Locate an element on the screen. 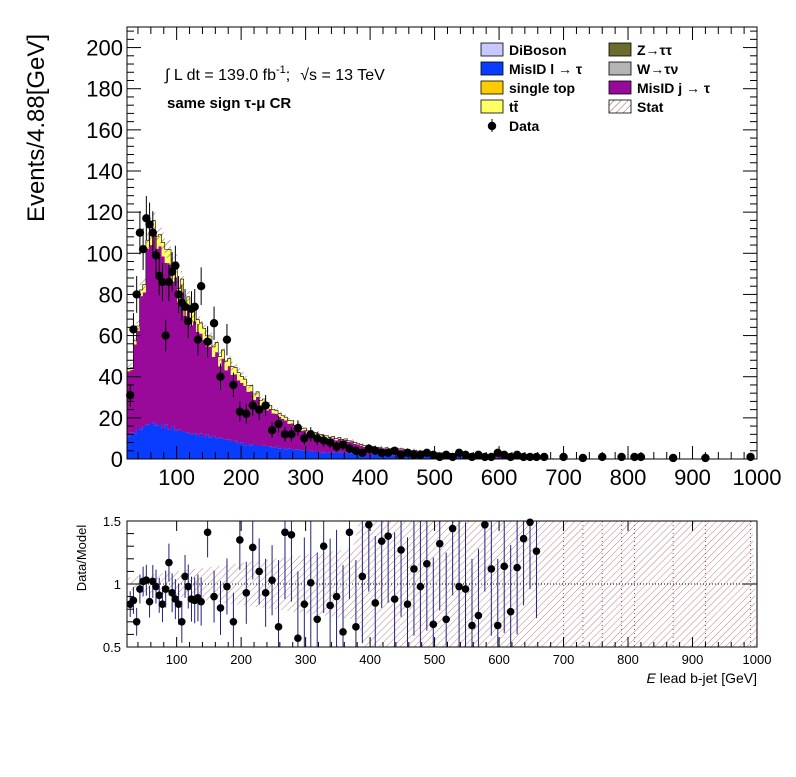 The height and width of the screenshot is (777, 796). y-tick-label: 60 is located at coordinates (111, 336).